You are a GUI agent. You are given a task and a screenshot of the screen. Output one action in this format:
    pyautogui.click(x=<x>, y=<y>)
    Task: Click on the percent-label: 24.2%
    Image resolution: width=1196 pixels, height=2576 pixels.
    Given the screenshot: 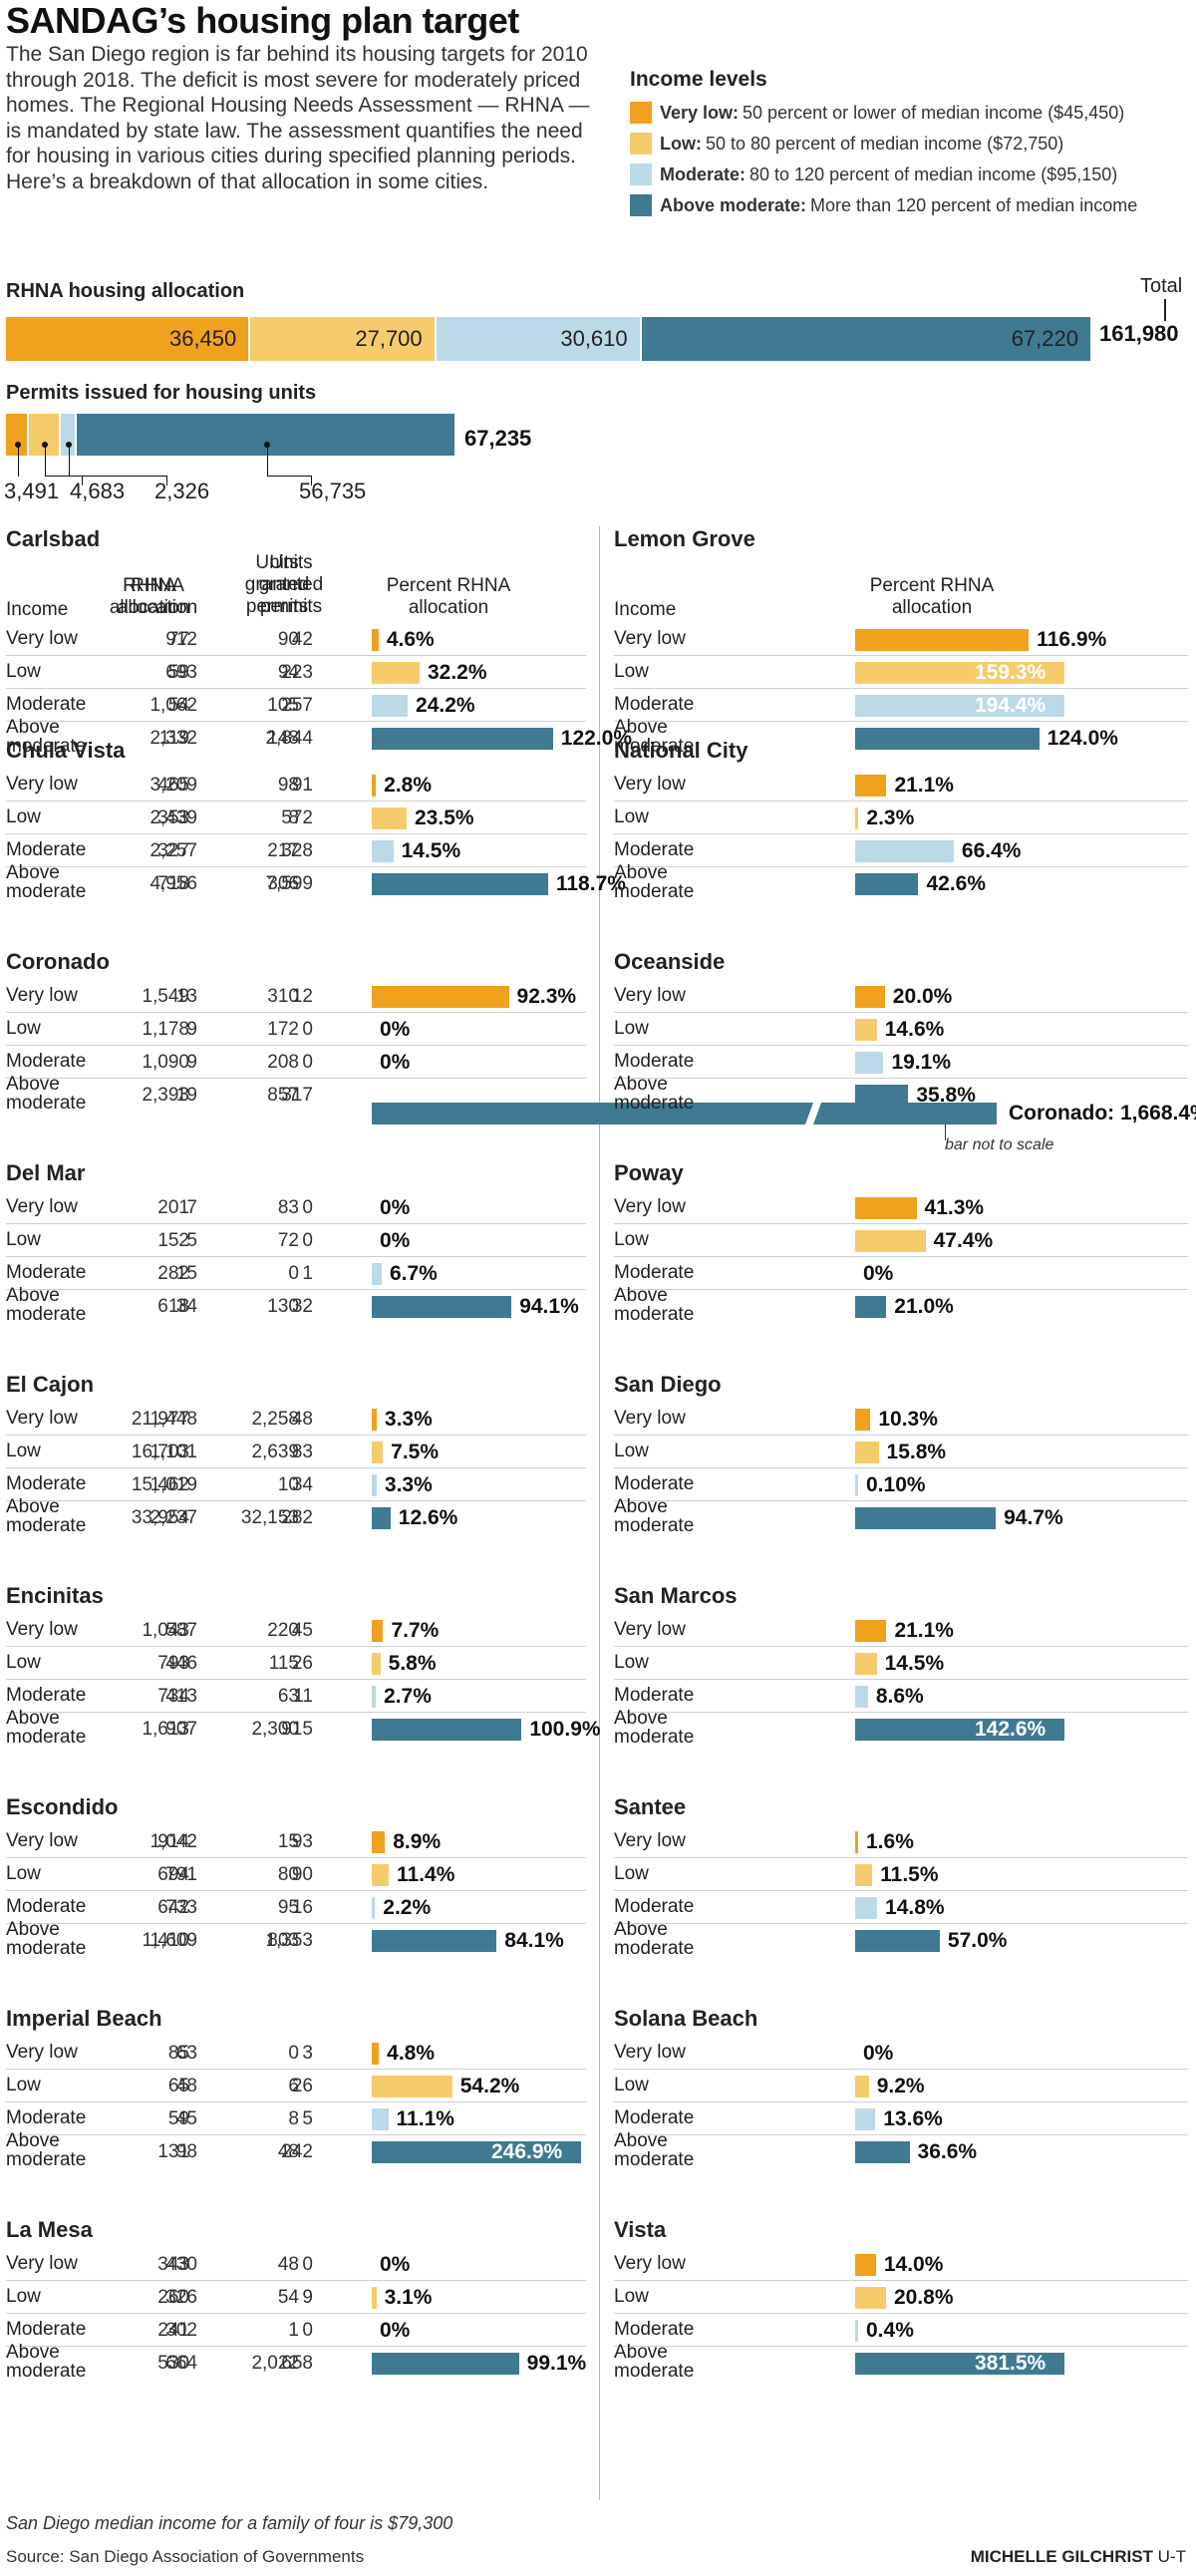 What is the action you would take?
    pyautogui.click(x=446, y=705)
    